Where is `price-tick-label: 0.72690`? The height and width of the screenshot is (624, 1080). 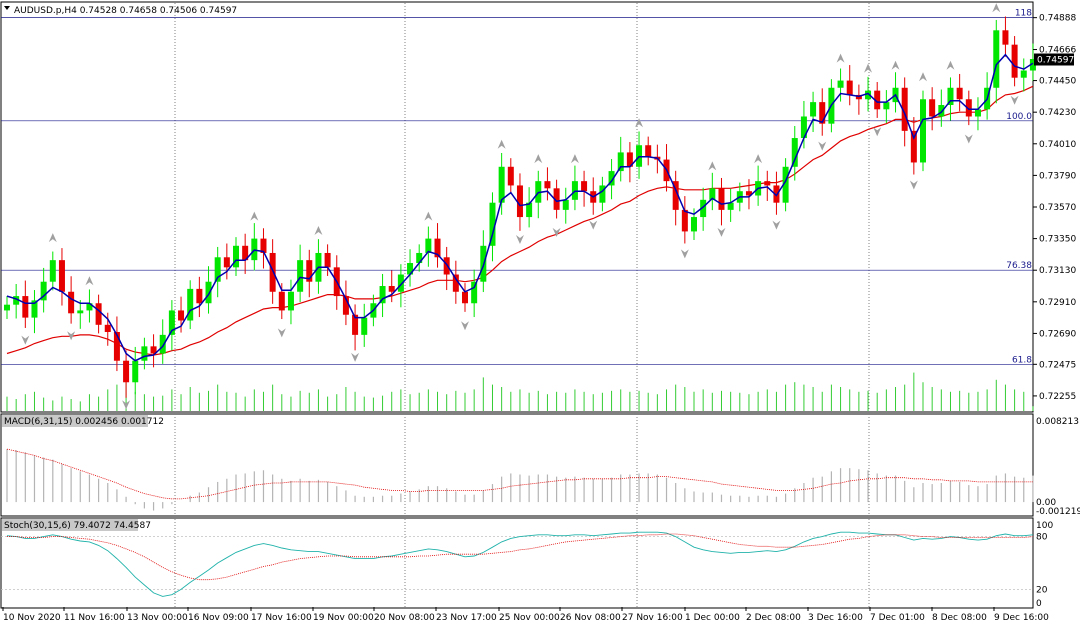
price-tick-label: 0.72690 is located at coordinates (1057, 334).